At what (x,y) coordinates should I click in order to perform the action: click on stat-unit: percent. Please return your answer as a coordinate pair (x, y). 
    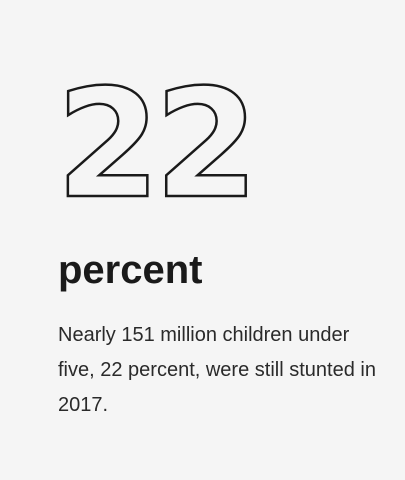
    Looking at the image, I should click on (130, 270).